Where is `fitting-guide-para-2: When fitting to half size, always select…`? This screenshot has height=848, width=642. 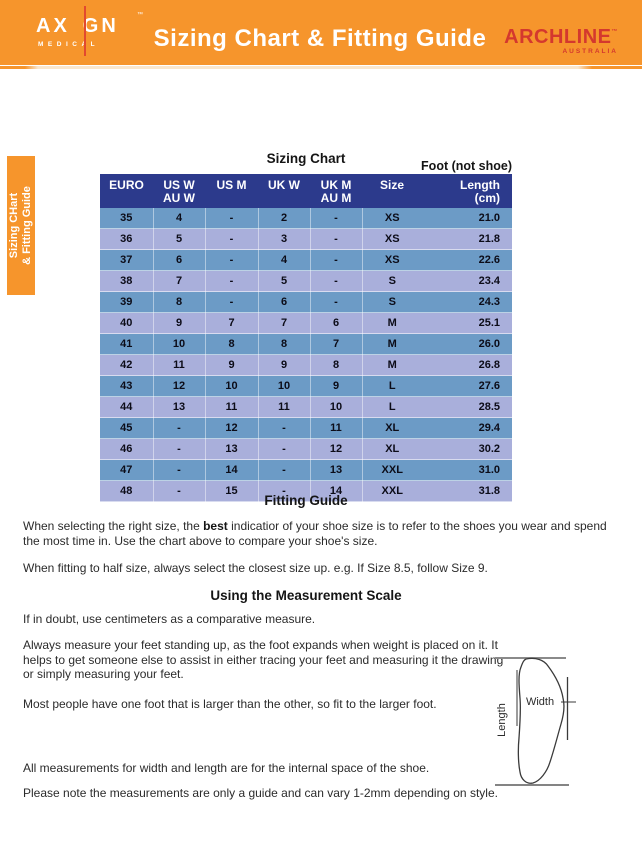
fitting-guide-para-2: When fitting to half size, always select… is located at coordinates (255, 568).